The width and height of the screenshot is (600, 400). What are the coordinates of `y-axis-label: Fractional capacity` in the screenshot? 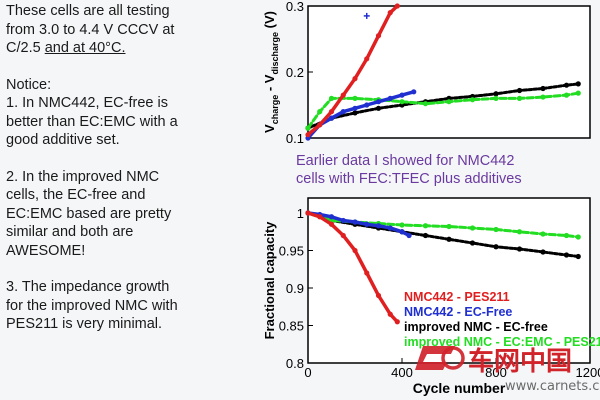 It's located at (269, 280).